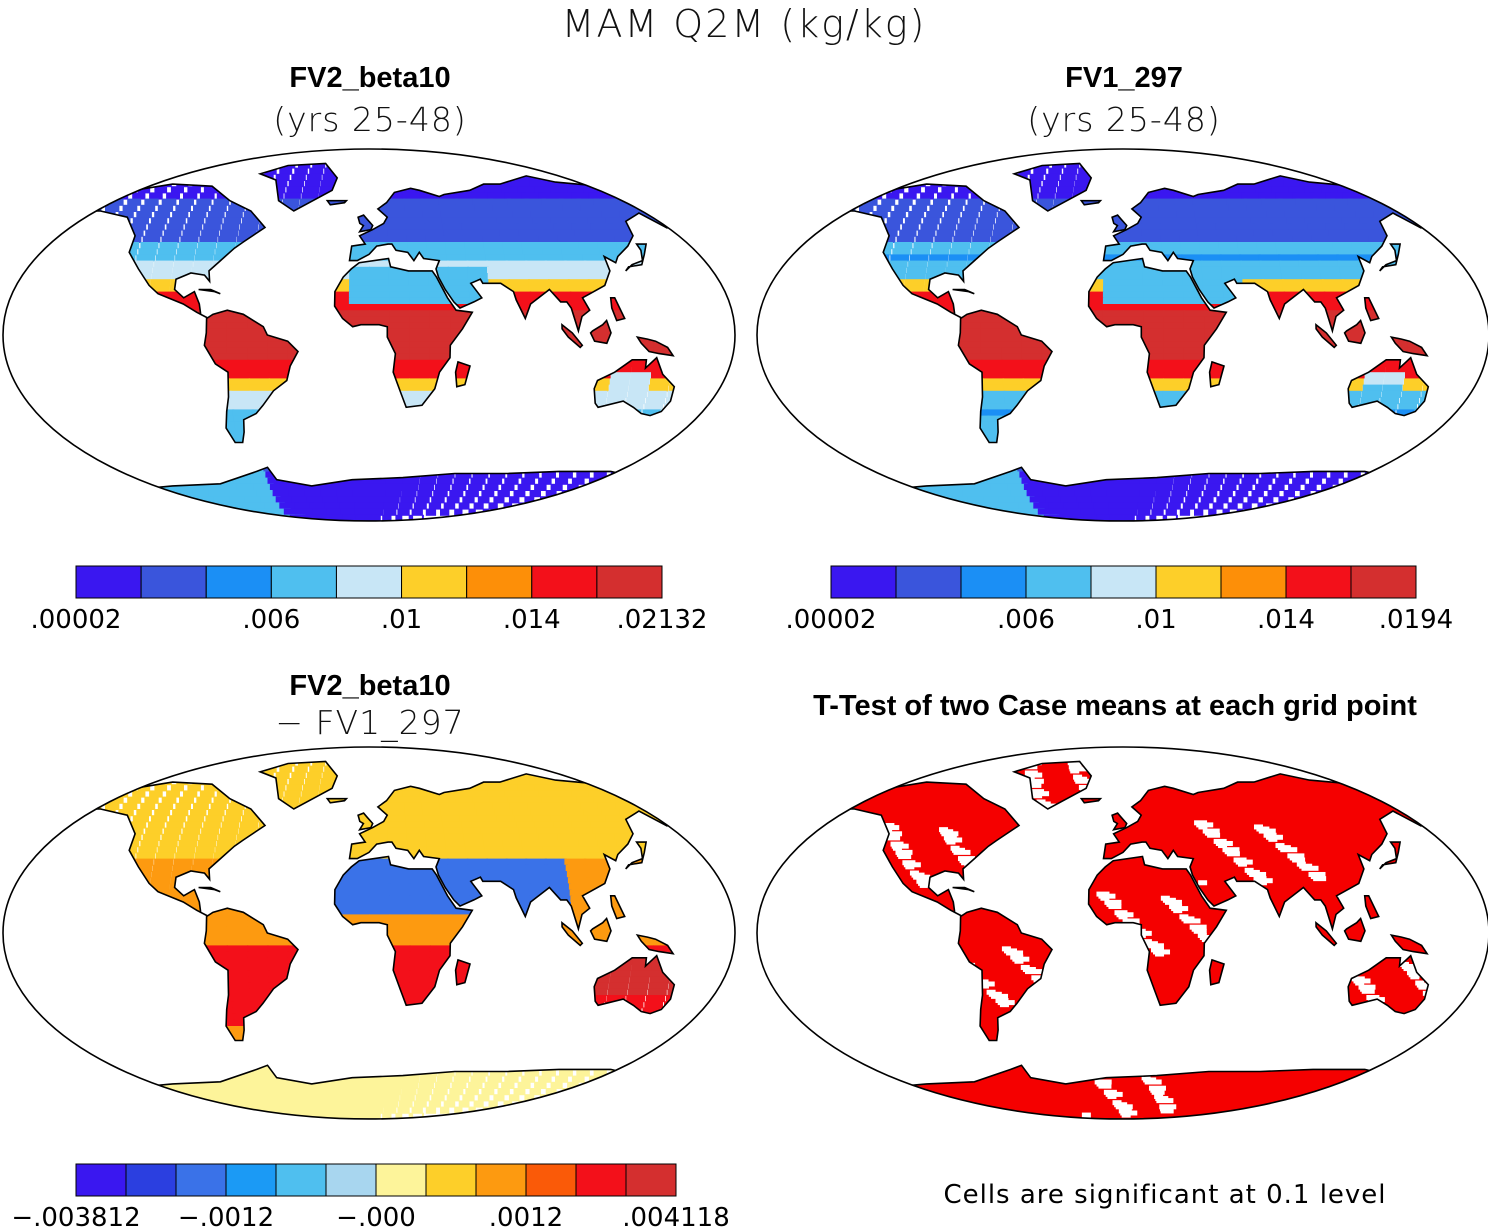 This screenshot has height=1227, width=1488. I want to click on colorbar-tick-label: .0194, so click(1416, 620).